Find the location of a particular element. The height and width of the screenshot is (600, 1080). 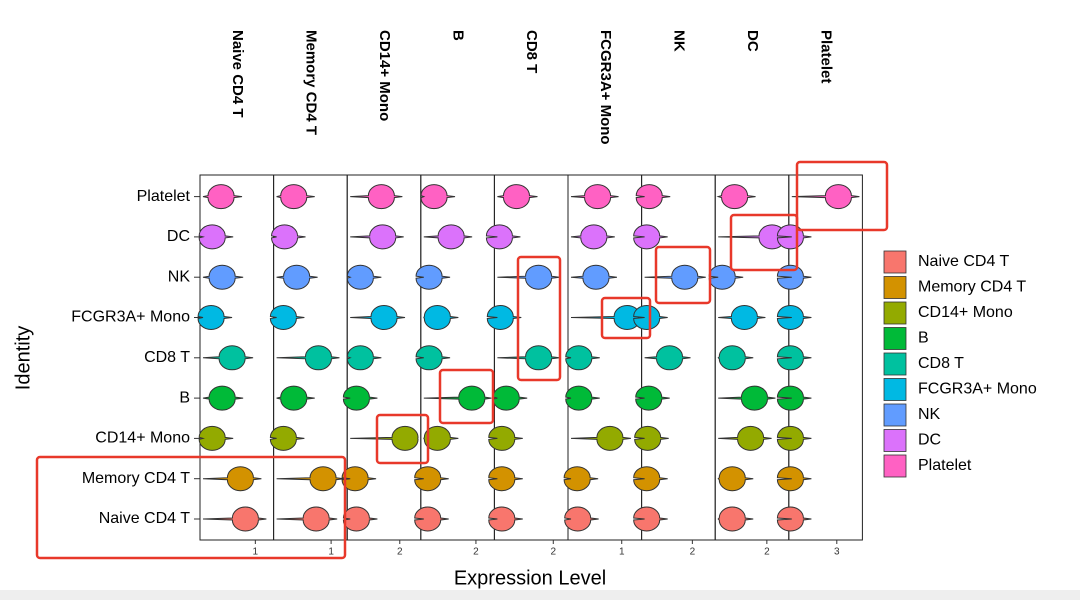

y-tick-label: CD14+ Mono is located at coordinates (142, 438).